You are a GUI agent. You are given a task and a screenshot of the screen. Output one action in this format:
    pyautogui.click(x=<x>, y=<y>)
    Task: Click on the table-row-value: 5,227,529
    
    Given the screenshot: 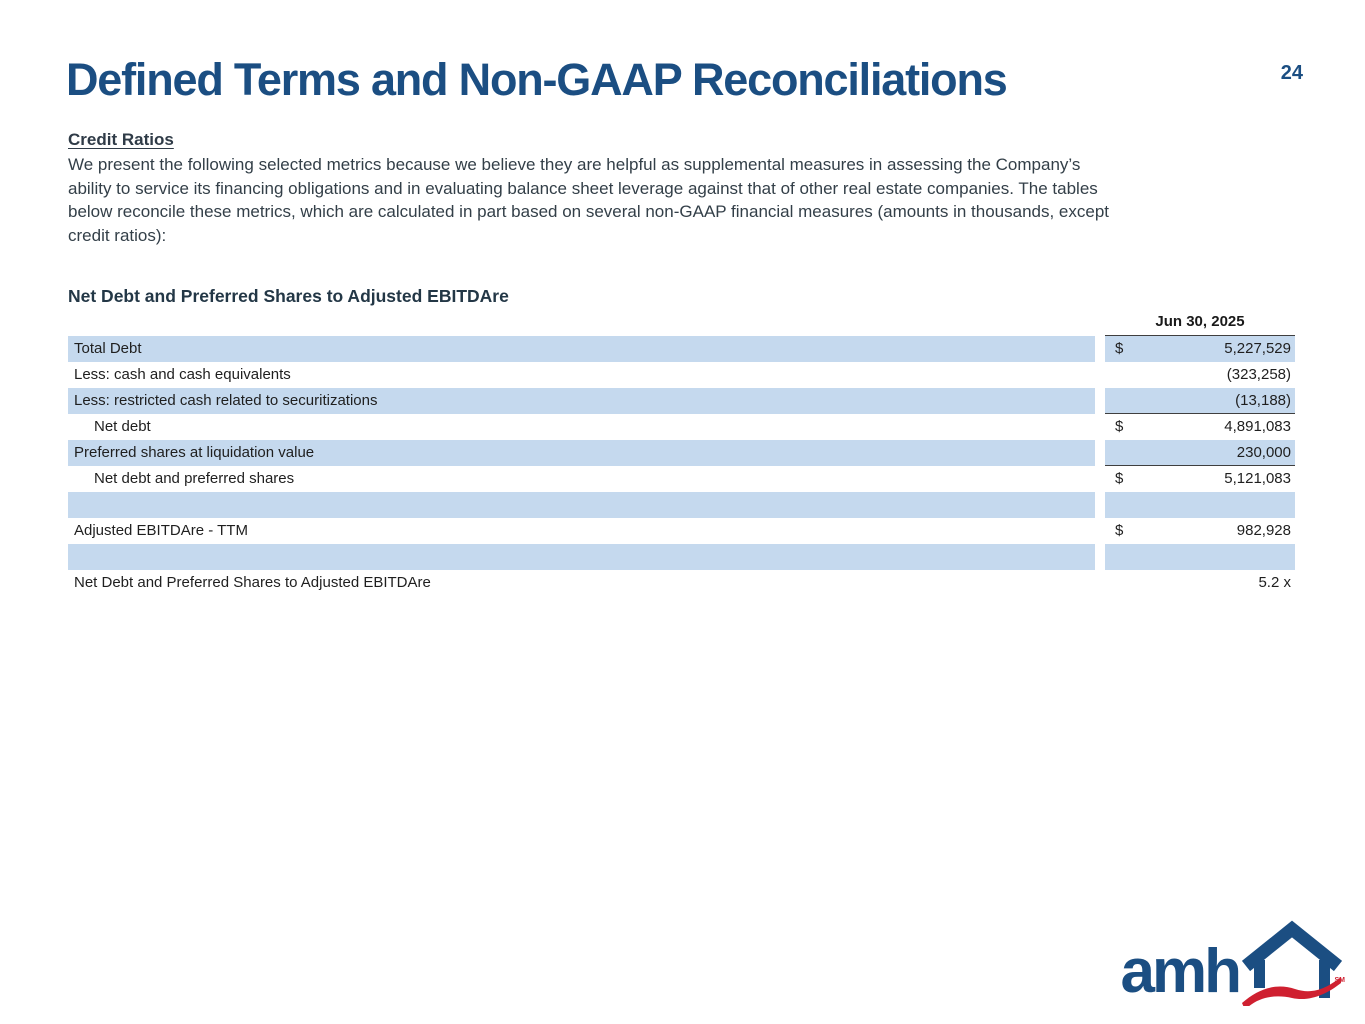 What is the action you would take?
    pyautogui.click(x=1257, y=348)
    